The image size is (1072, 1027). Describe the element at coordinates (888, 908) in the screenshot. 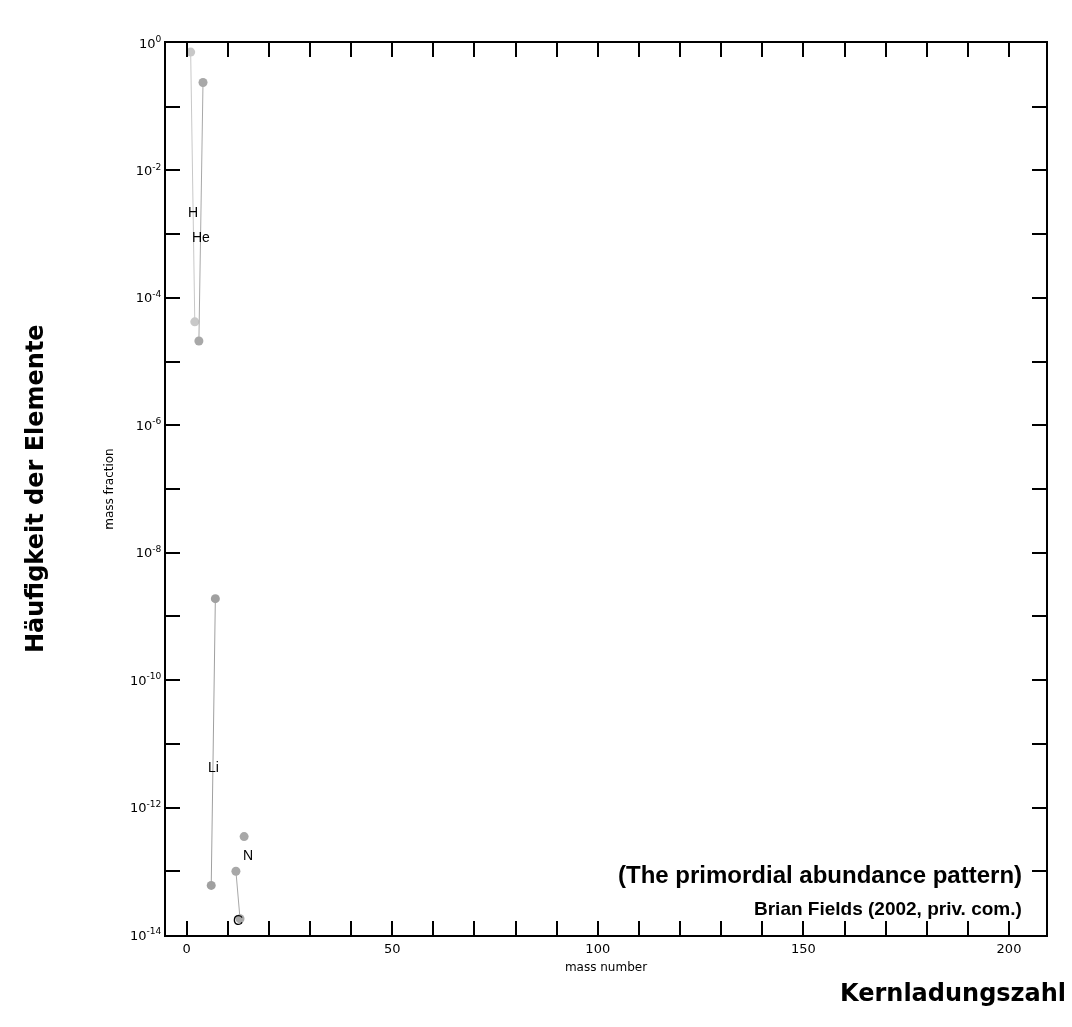

I see `annotation: Brian Fields (2002, priv. com.)` at that location.